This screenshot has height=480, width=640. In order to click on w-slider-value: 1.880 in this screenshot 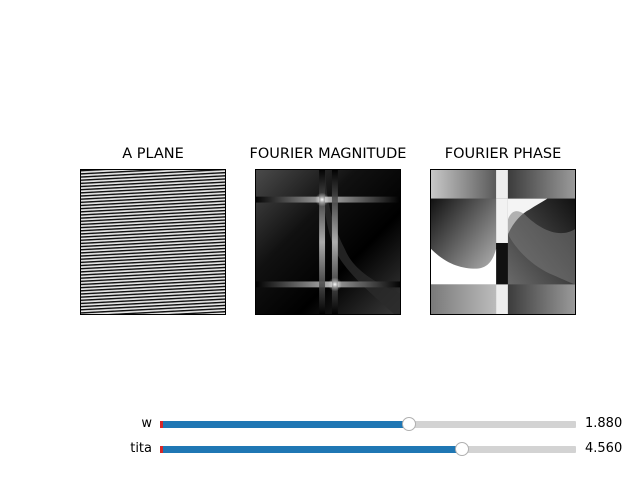, I will do `click(604, 423)`.